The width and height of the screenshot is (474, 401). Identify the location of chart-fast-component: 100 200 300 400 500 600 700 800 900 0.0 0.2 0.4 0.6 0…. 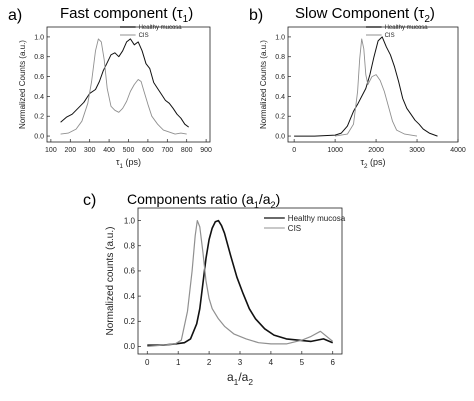
(115, 97).